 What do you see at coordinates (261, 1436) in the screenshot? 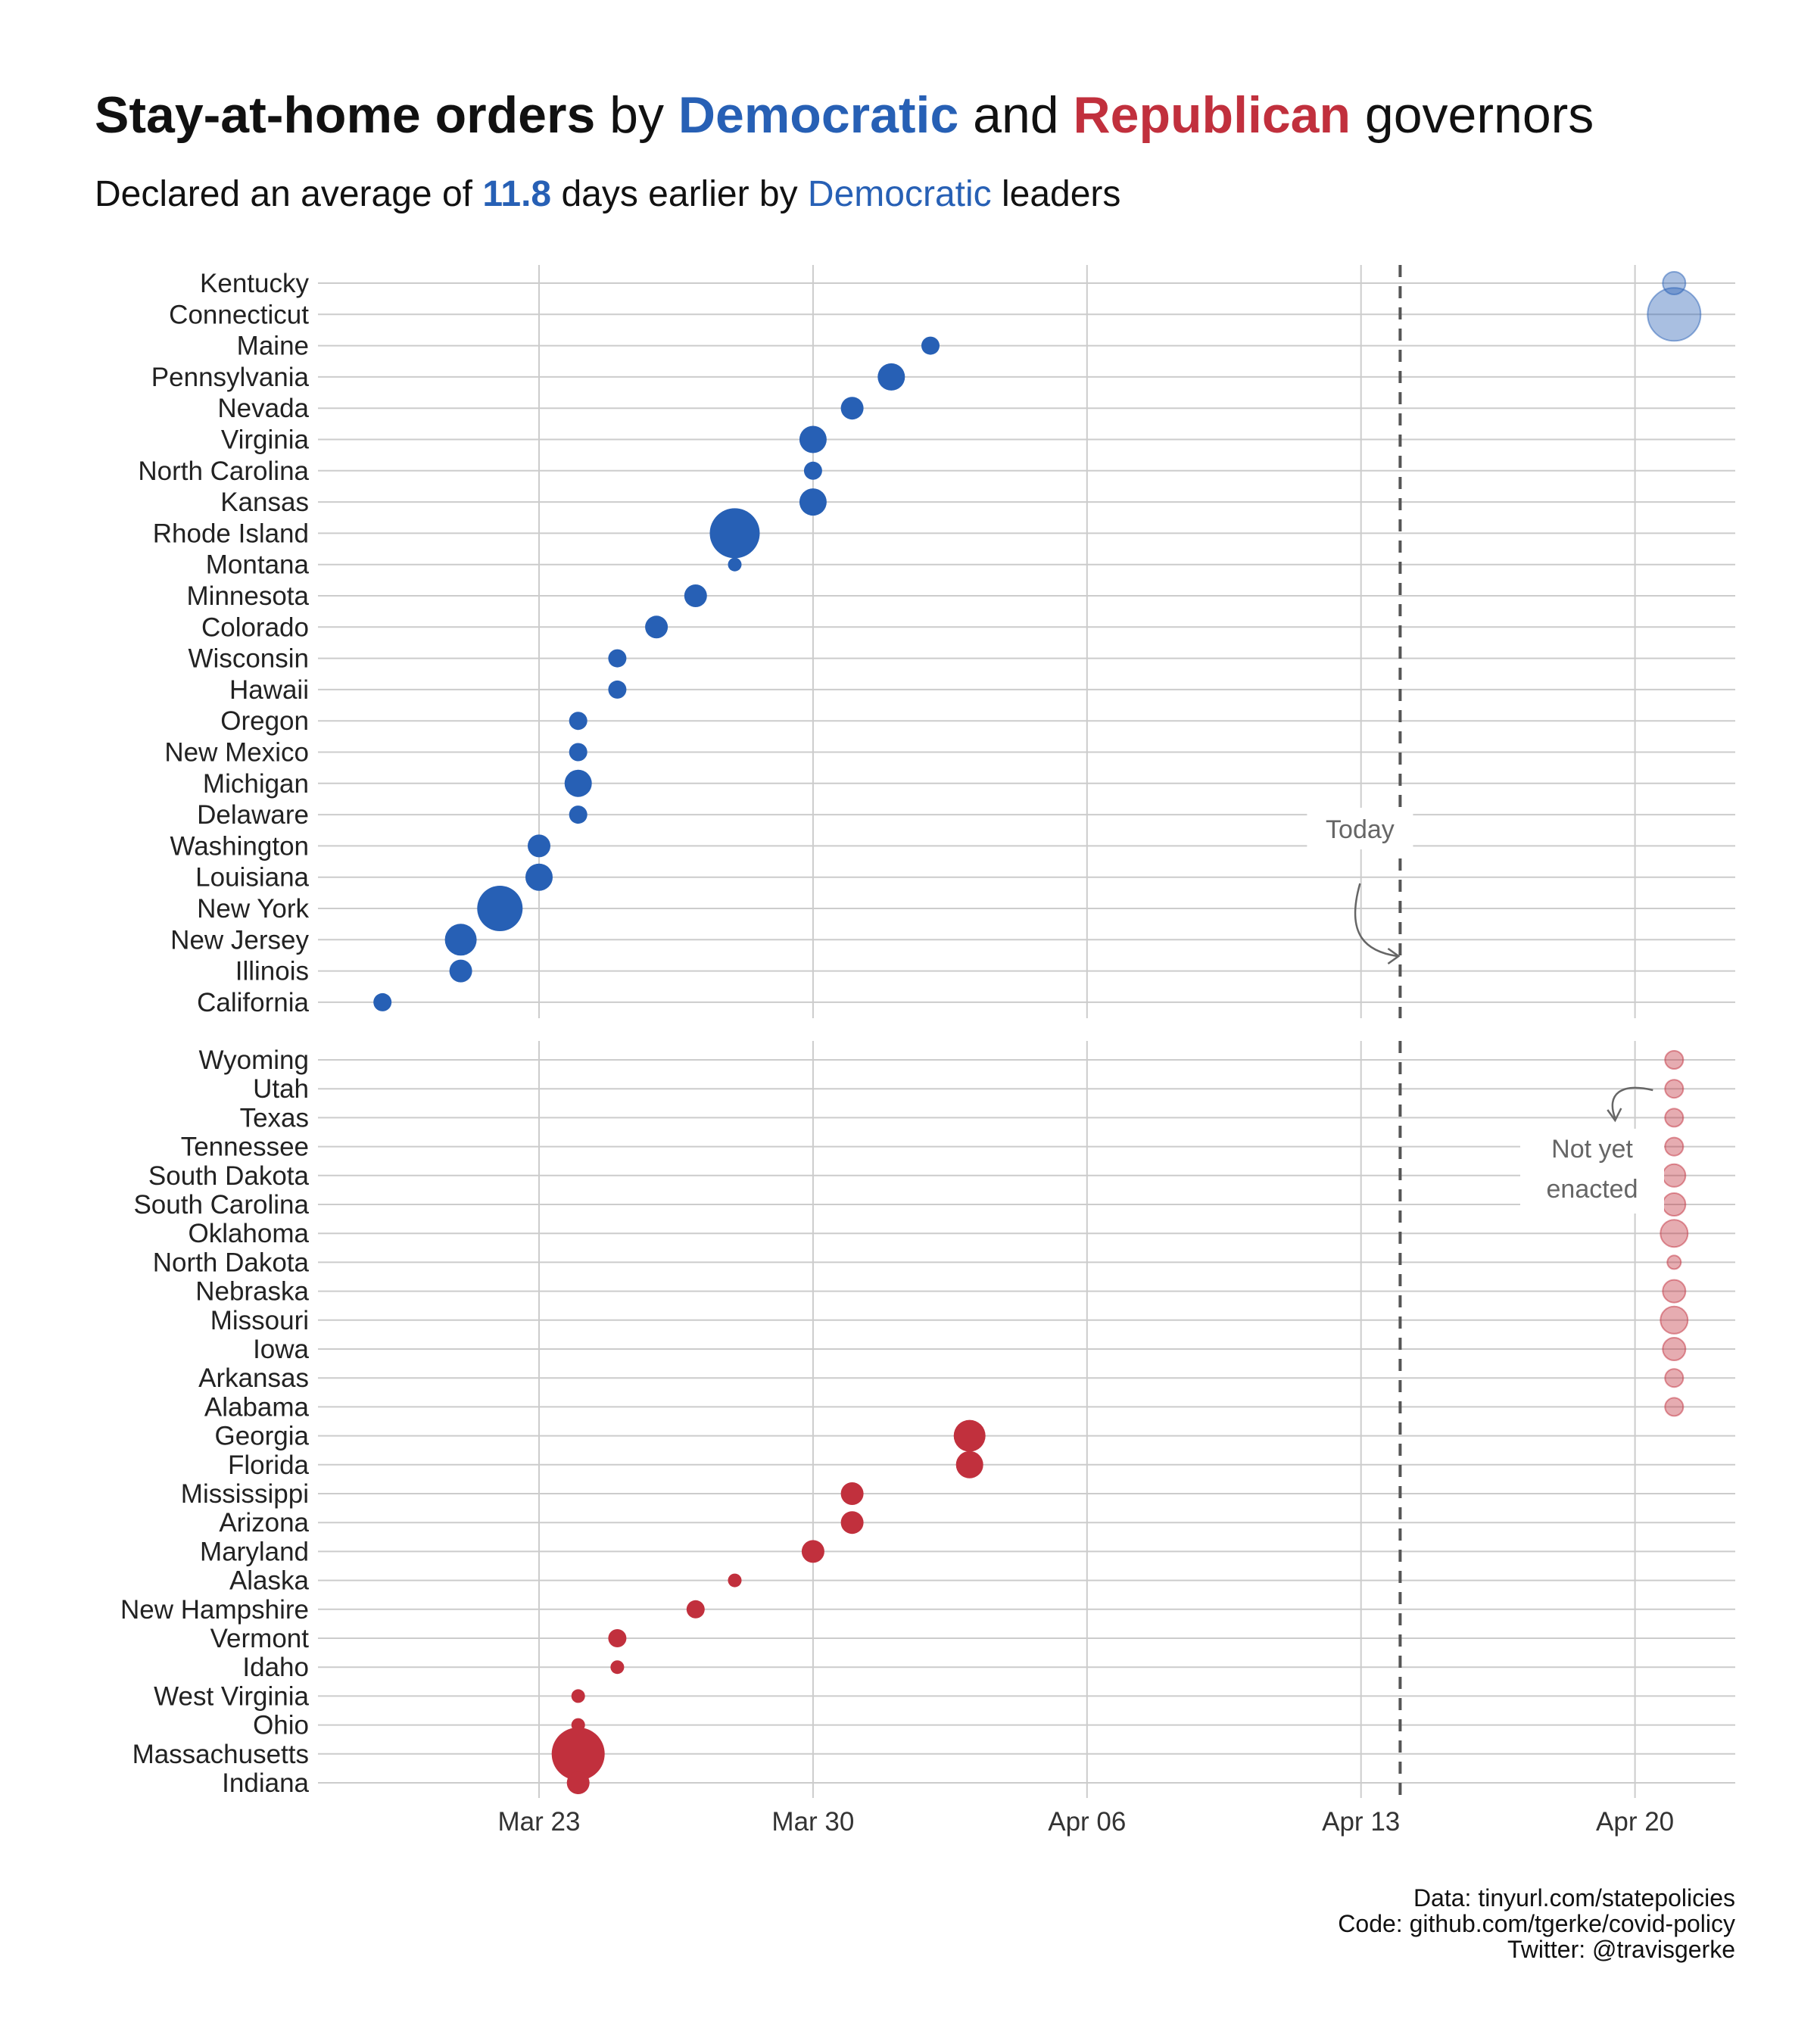
I see `state-label: Georgia` at bounding box center [261, 1436].